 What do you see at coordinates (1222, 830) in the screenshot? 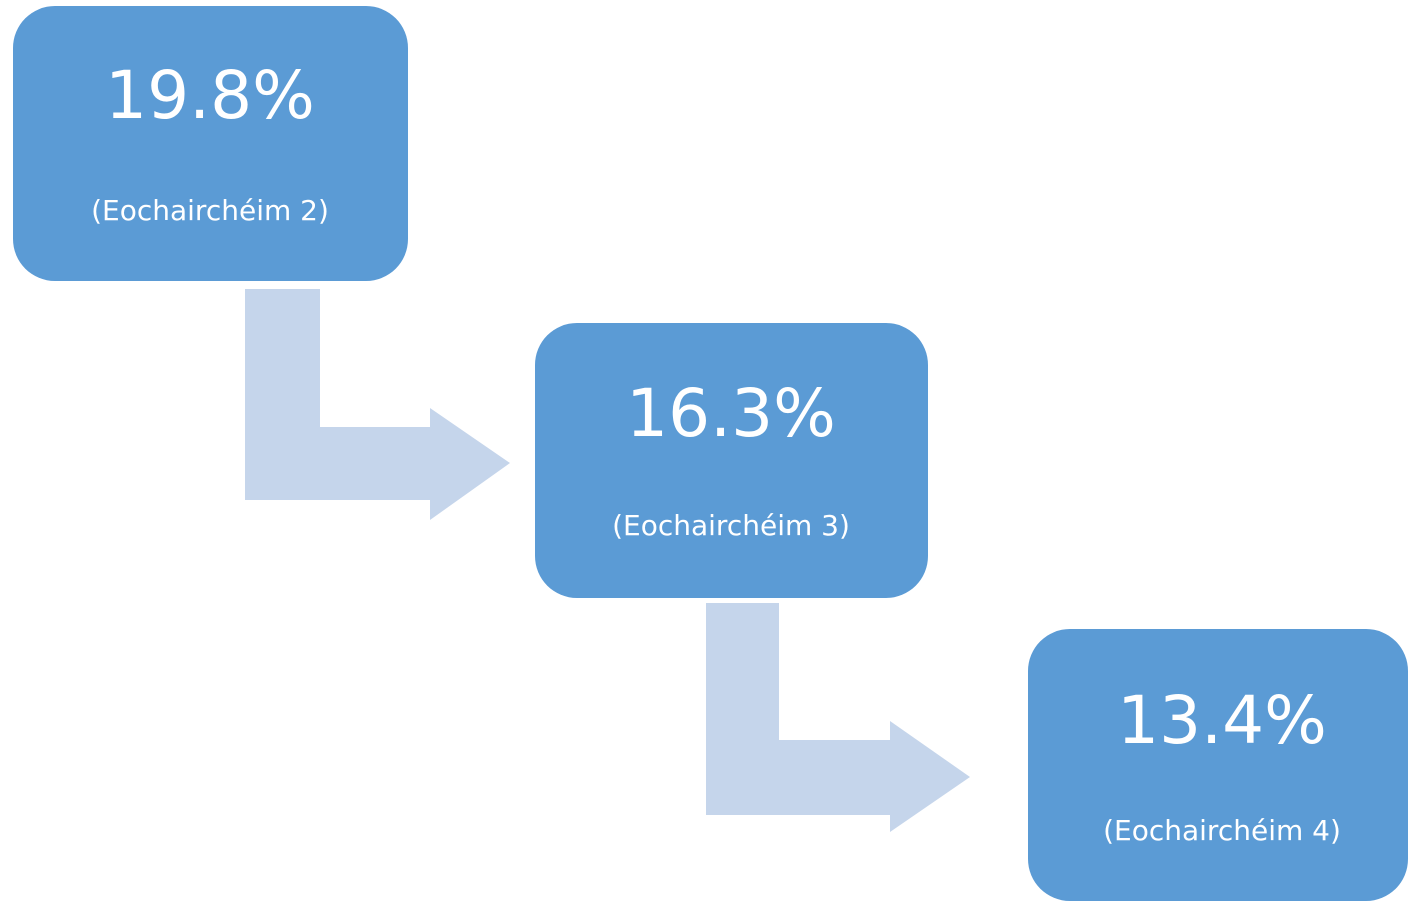
I see `node-label: (Eochairchéim 4)` at bounding box center [1222, 830].